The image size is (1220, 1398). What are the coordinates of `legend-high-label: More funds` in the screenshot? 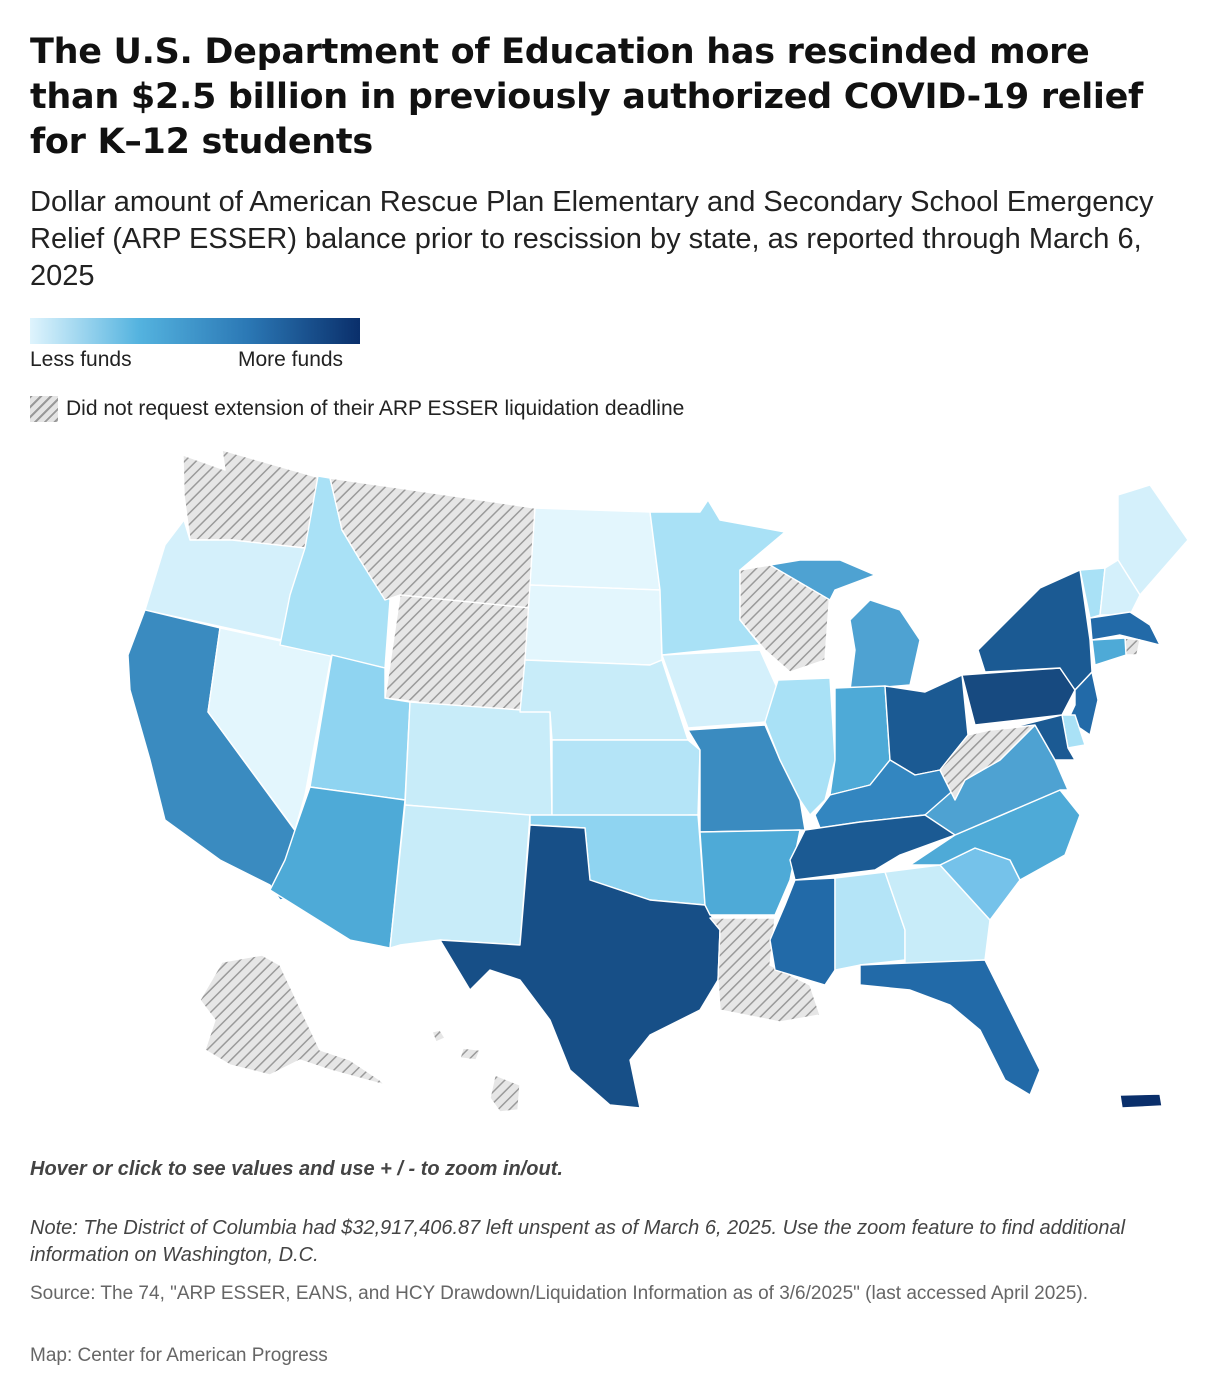 It's located at (291, 359).